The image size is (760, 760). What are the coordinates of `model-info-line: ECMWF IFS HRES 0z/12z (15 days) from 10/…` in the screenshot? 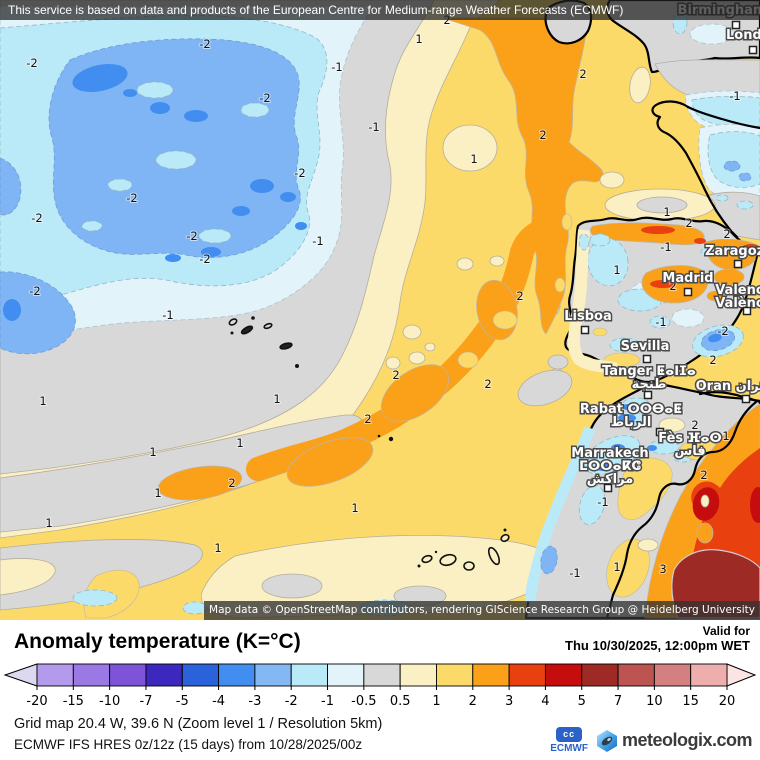 It's located at (188, 744).